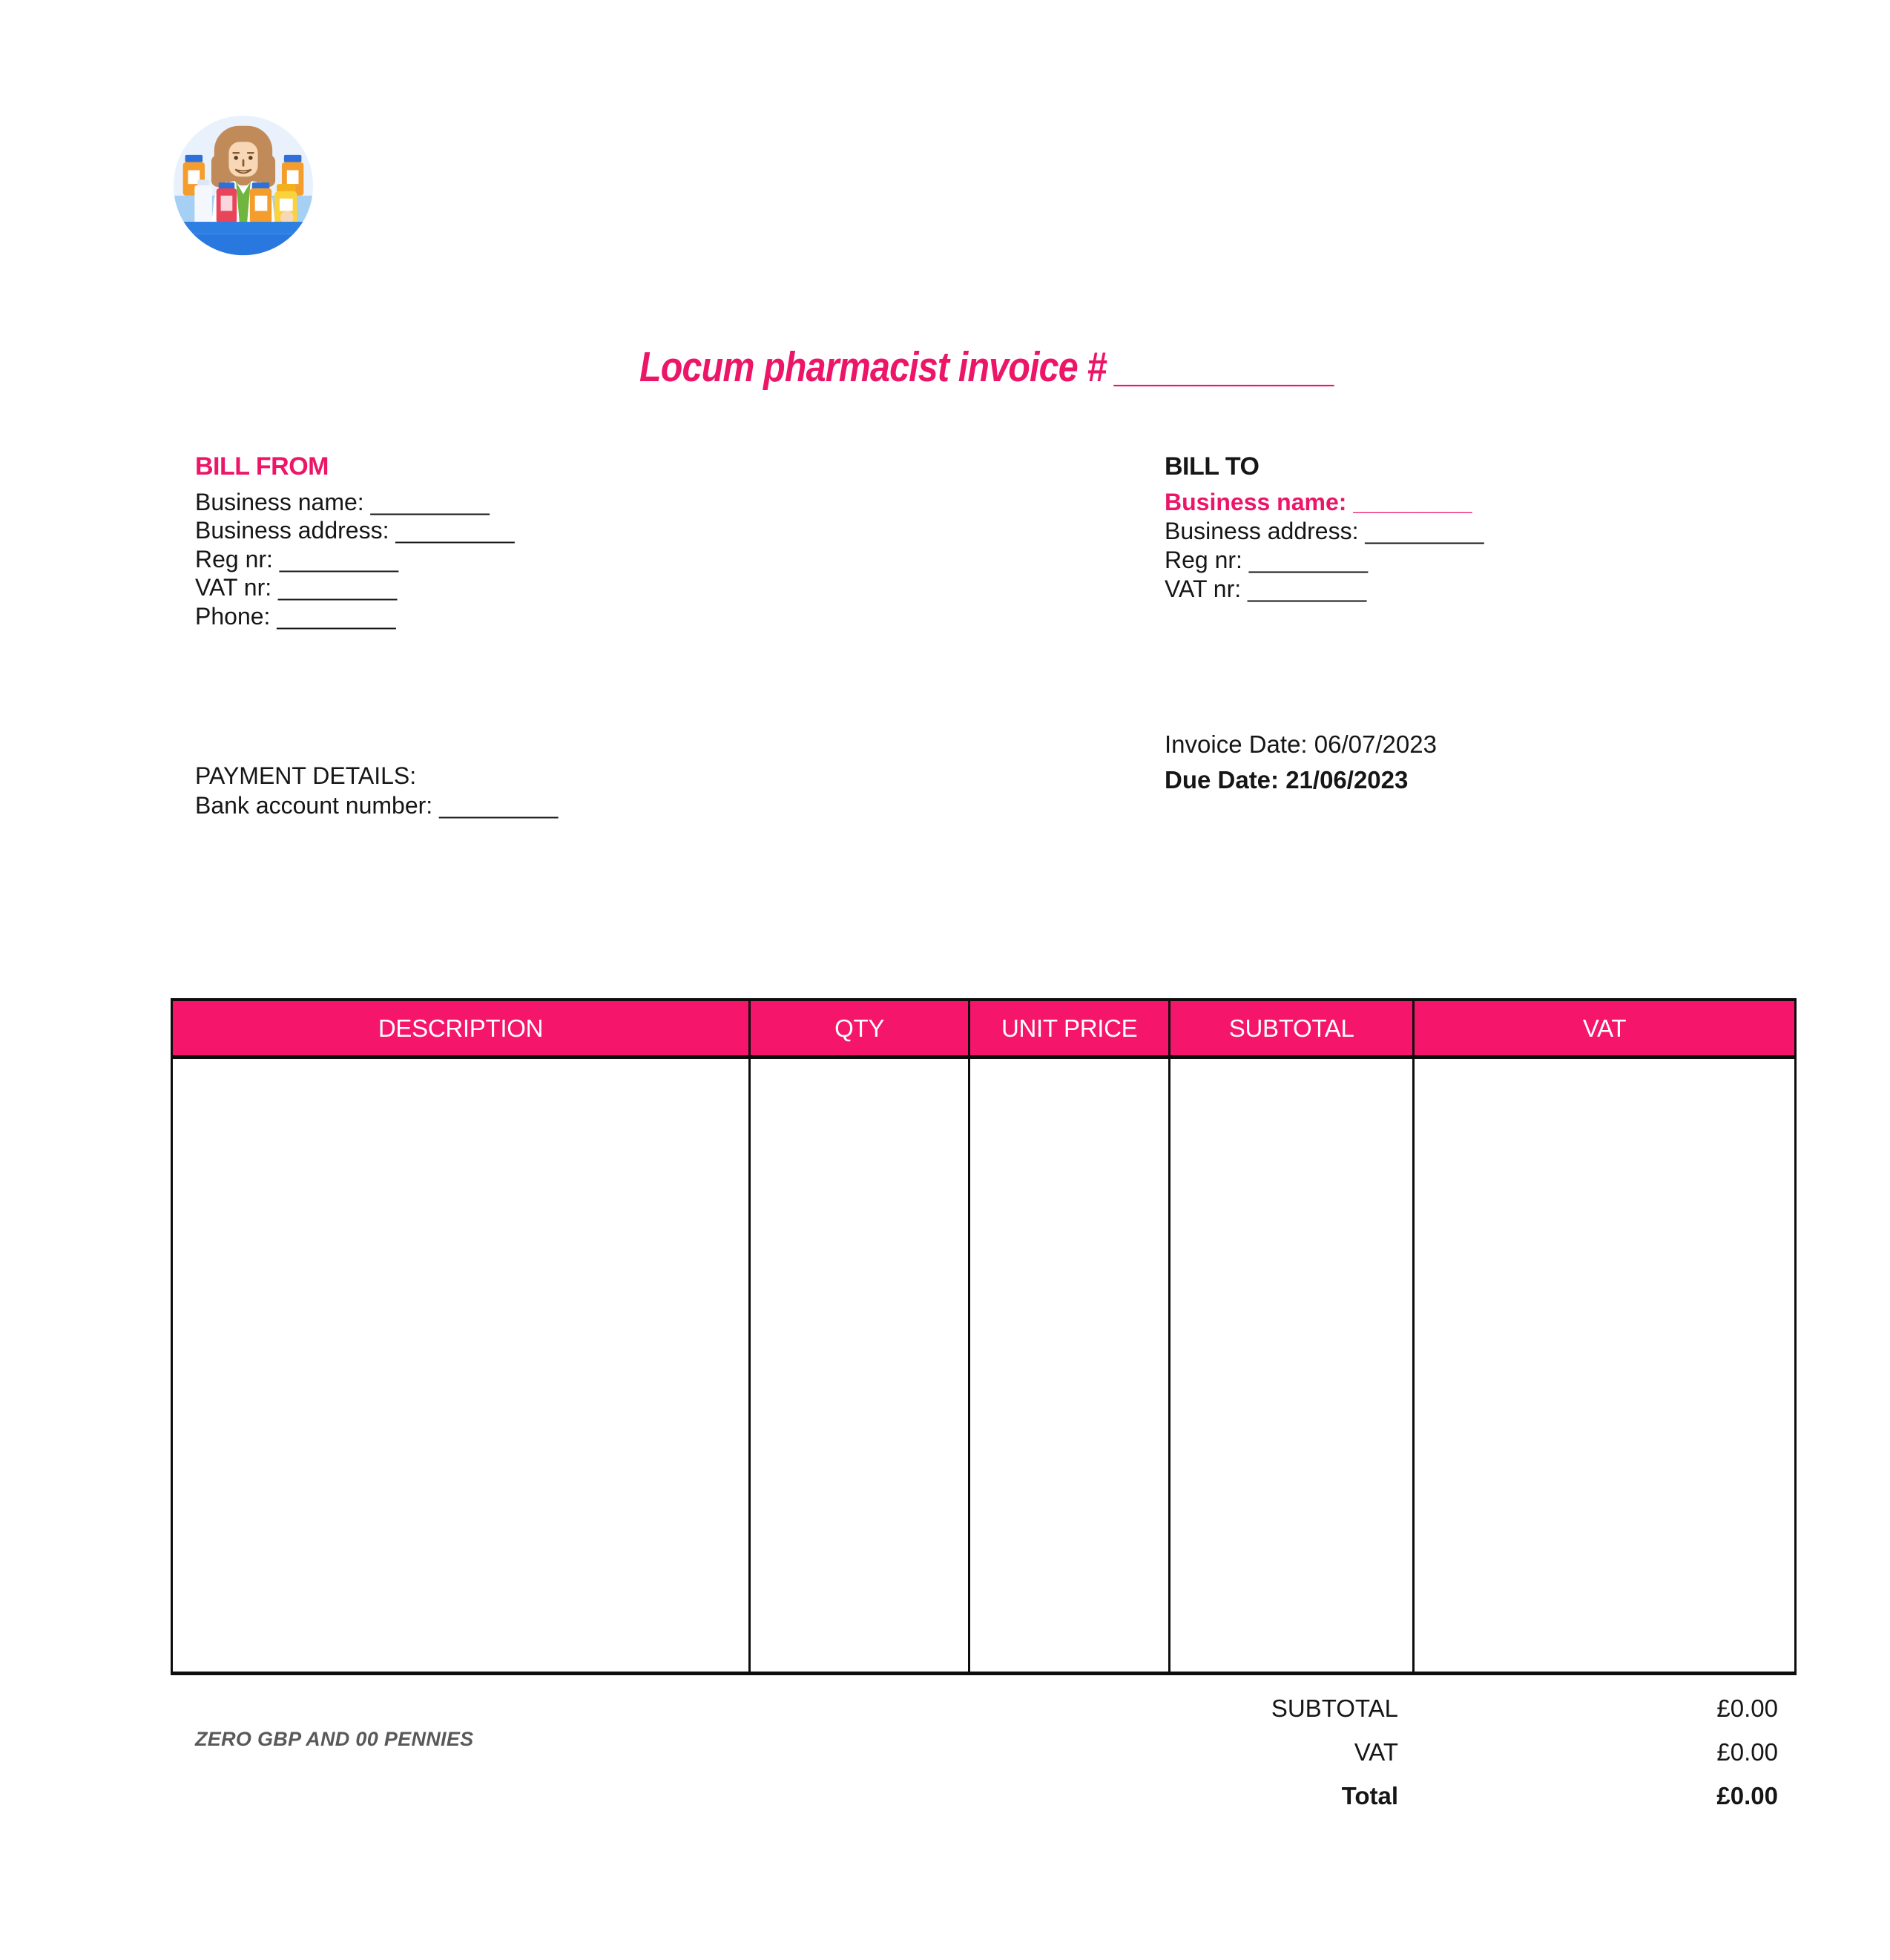 Image resolution: width=1890 pixels, height=1960 pixels. Describe the element at coordinates (1408, 1708) in the screenshot. I see `totals-row-subtotal: SUBTOTAL £0.00` at that location.